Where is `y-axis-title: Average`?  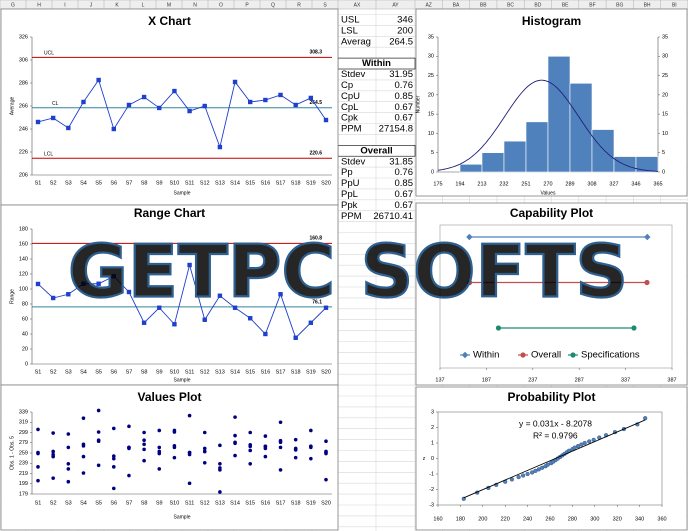
y-axis-title: Average is located at coordinates (12, 106).